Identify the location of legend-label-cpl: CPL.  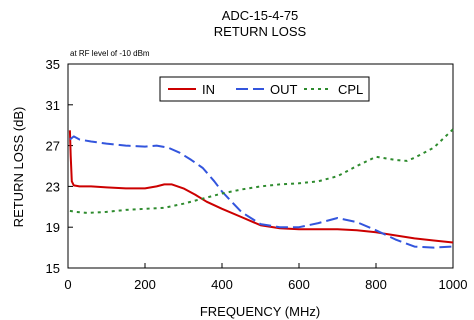
(350, 89).